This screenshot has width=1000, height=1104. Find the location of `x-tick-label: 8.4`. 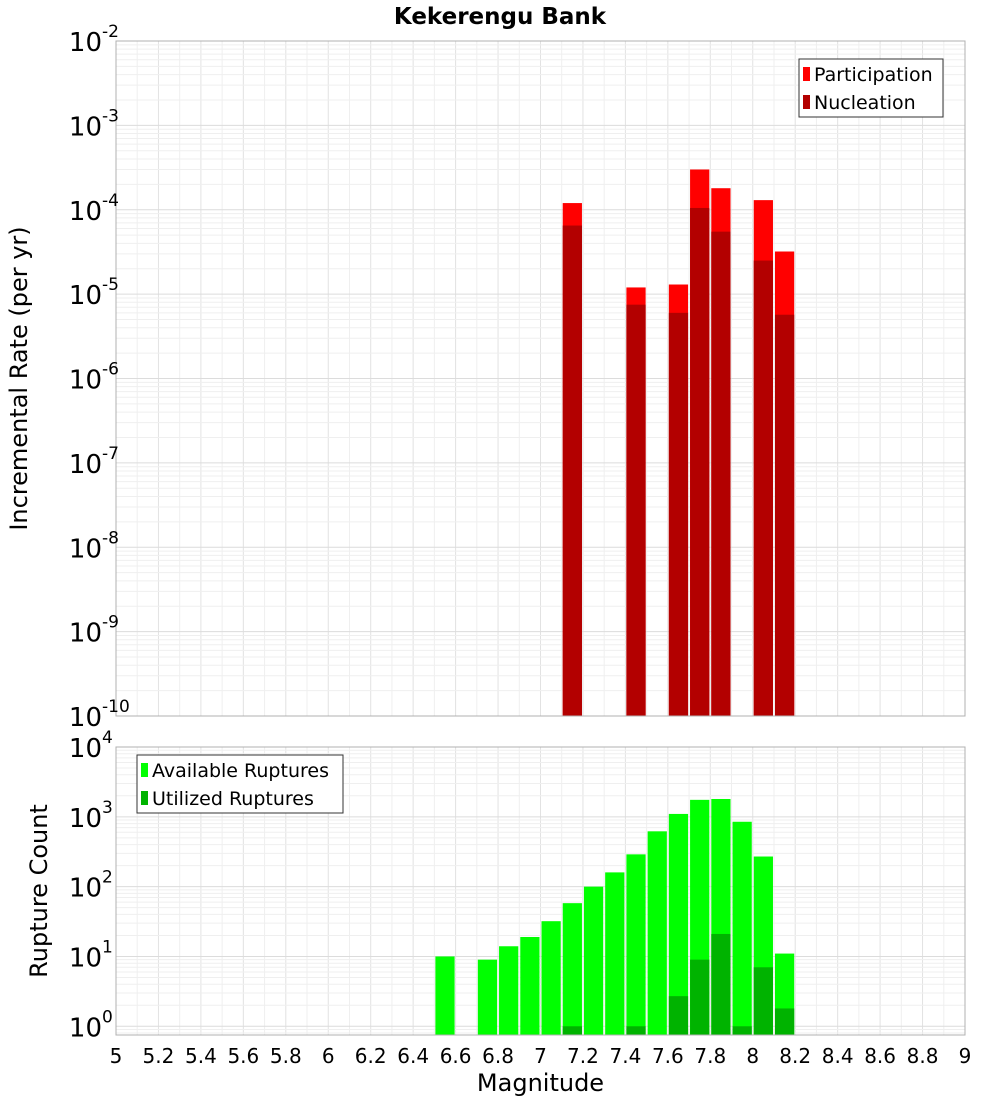

x-tick-label: 8.4 is located at coordinates (838, 1056).